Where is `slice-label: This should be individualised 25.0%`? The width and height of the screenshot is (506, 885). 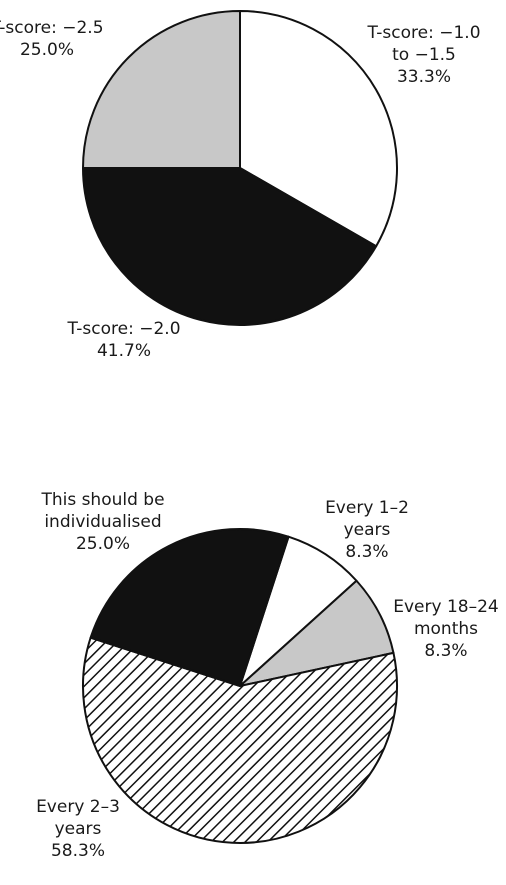 slice-label: This should be individualised 25.0% is located at coordinates (102, 522).